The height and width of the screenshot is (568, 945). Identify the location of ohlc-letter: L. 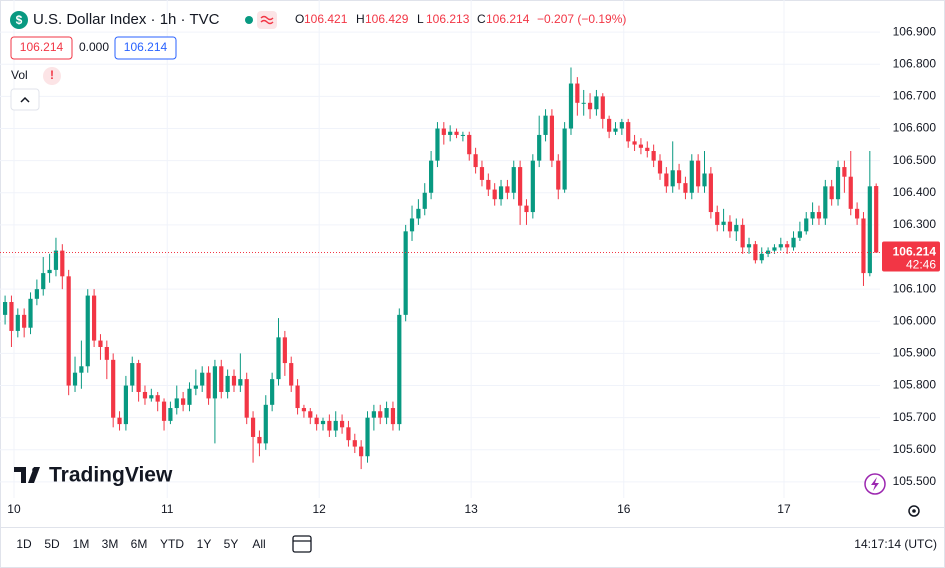
(420, 19).